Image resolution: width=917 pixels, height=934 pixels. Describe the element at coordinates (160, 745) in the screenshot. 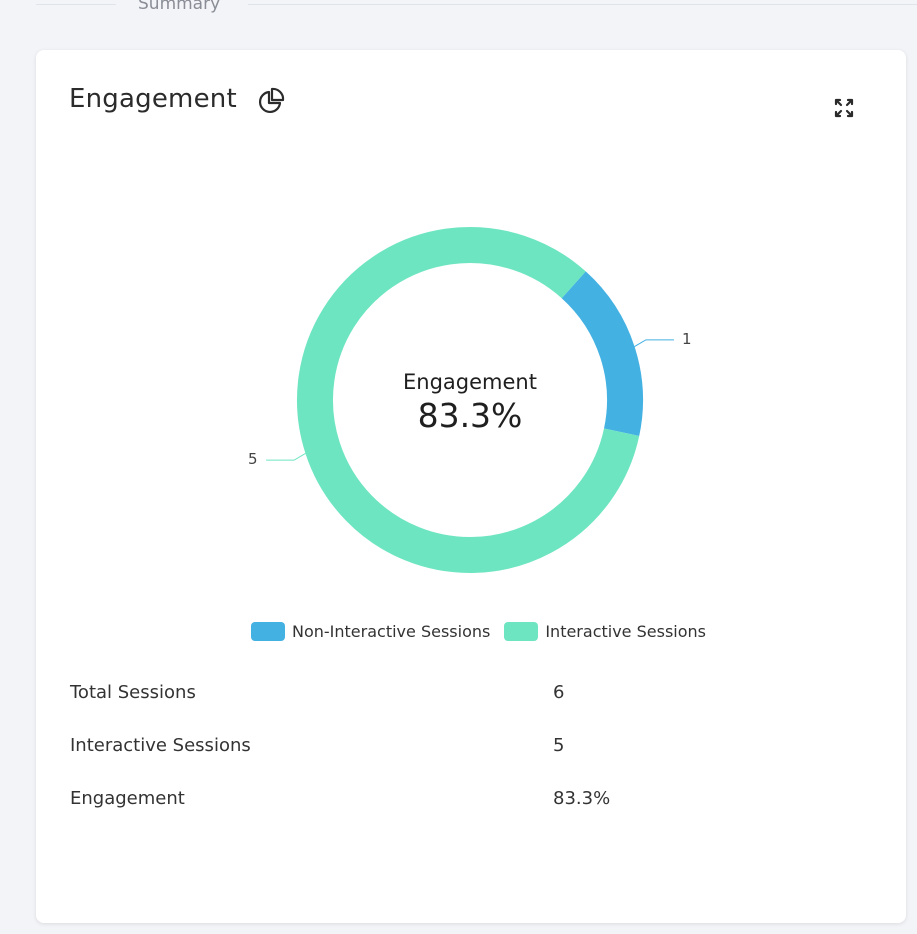

I see `stat-label: Interactive Sessions` at that location.